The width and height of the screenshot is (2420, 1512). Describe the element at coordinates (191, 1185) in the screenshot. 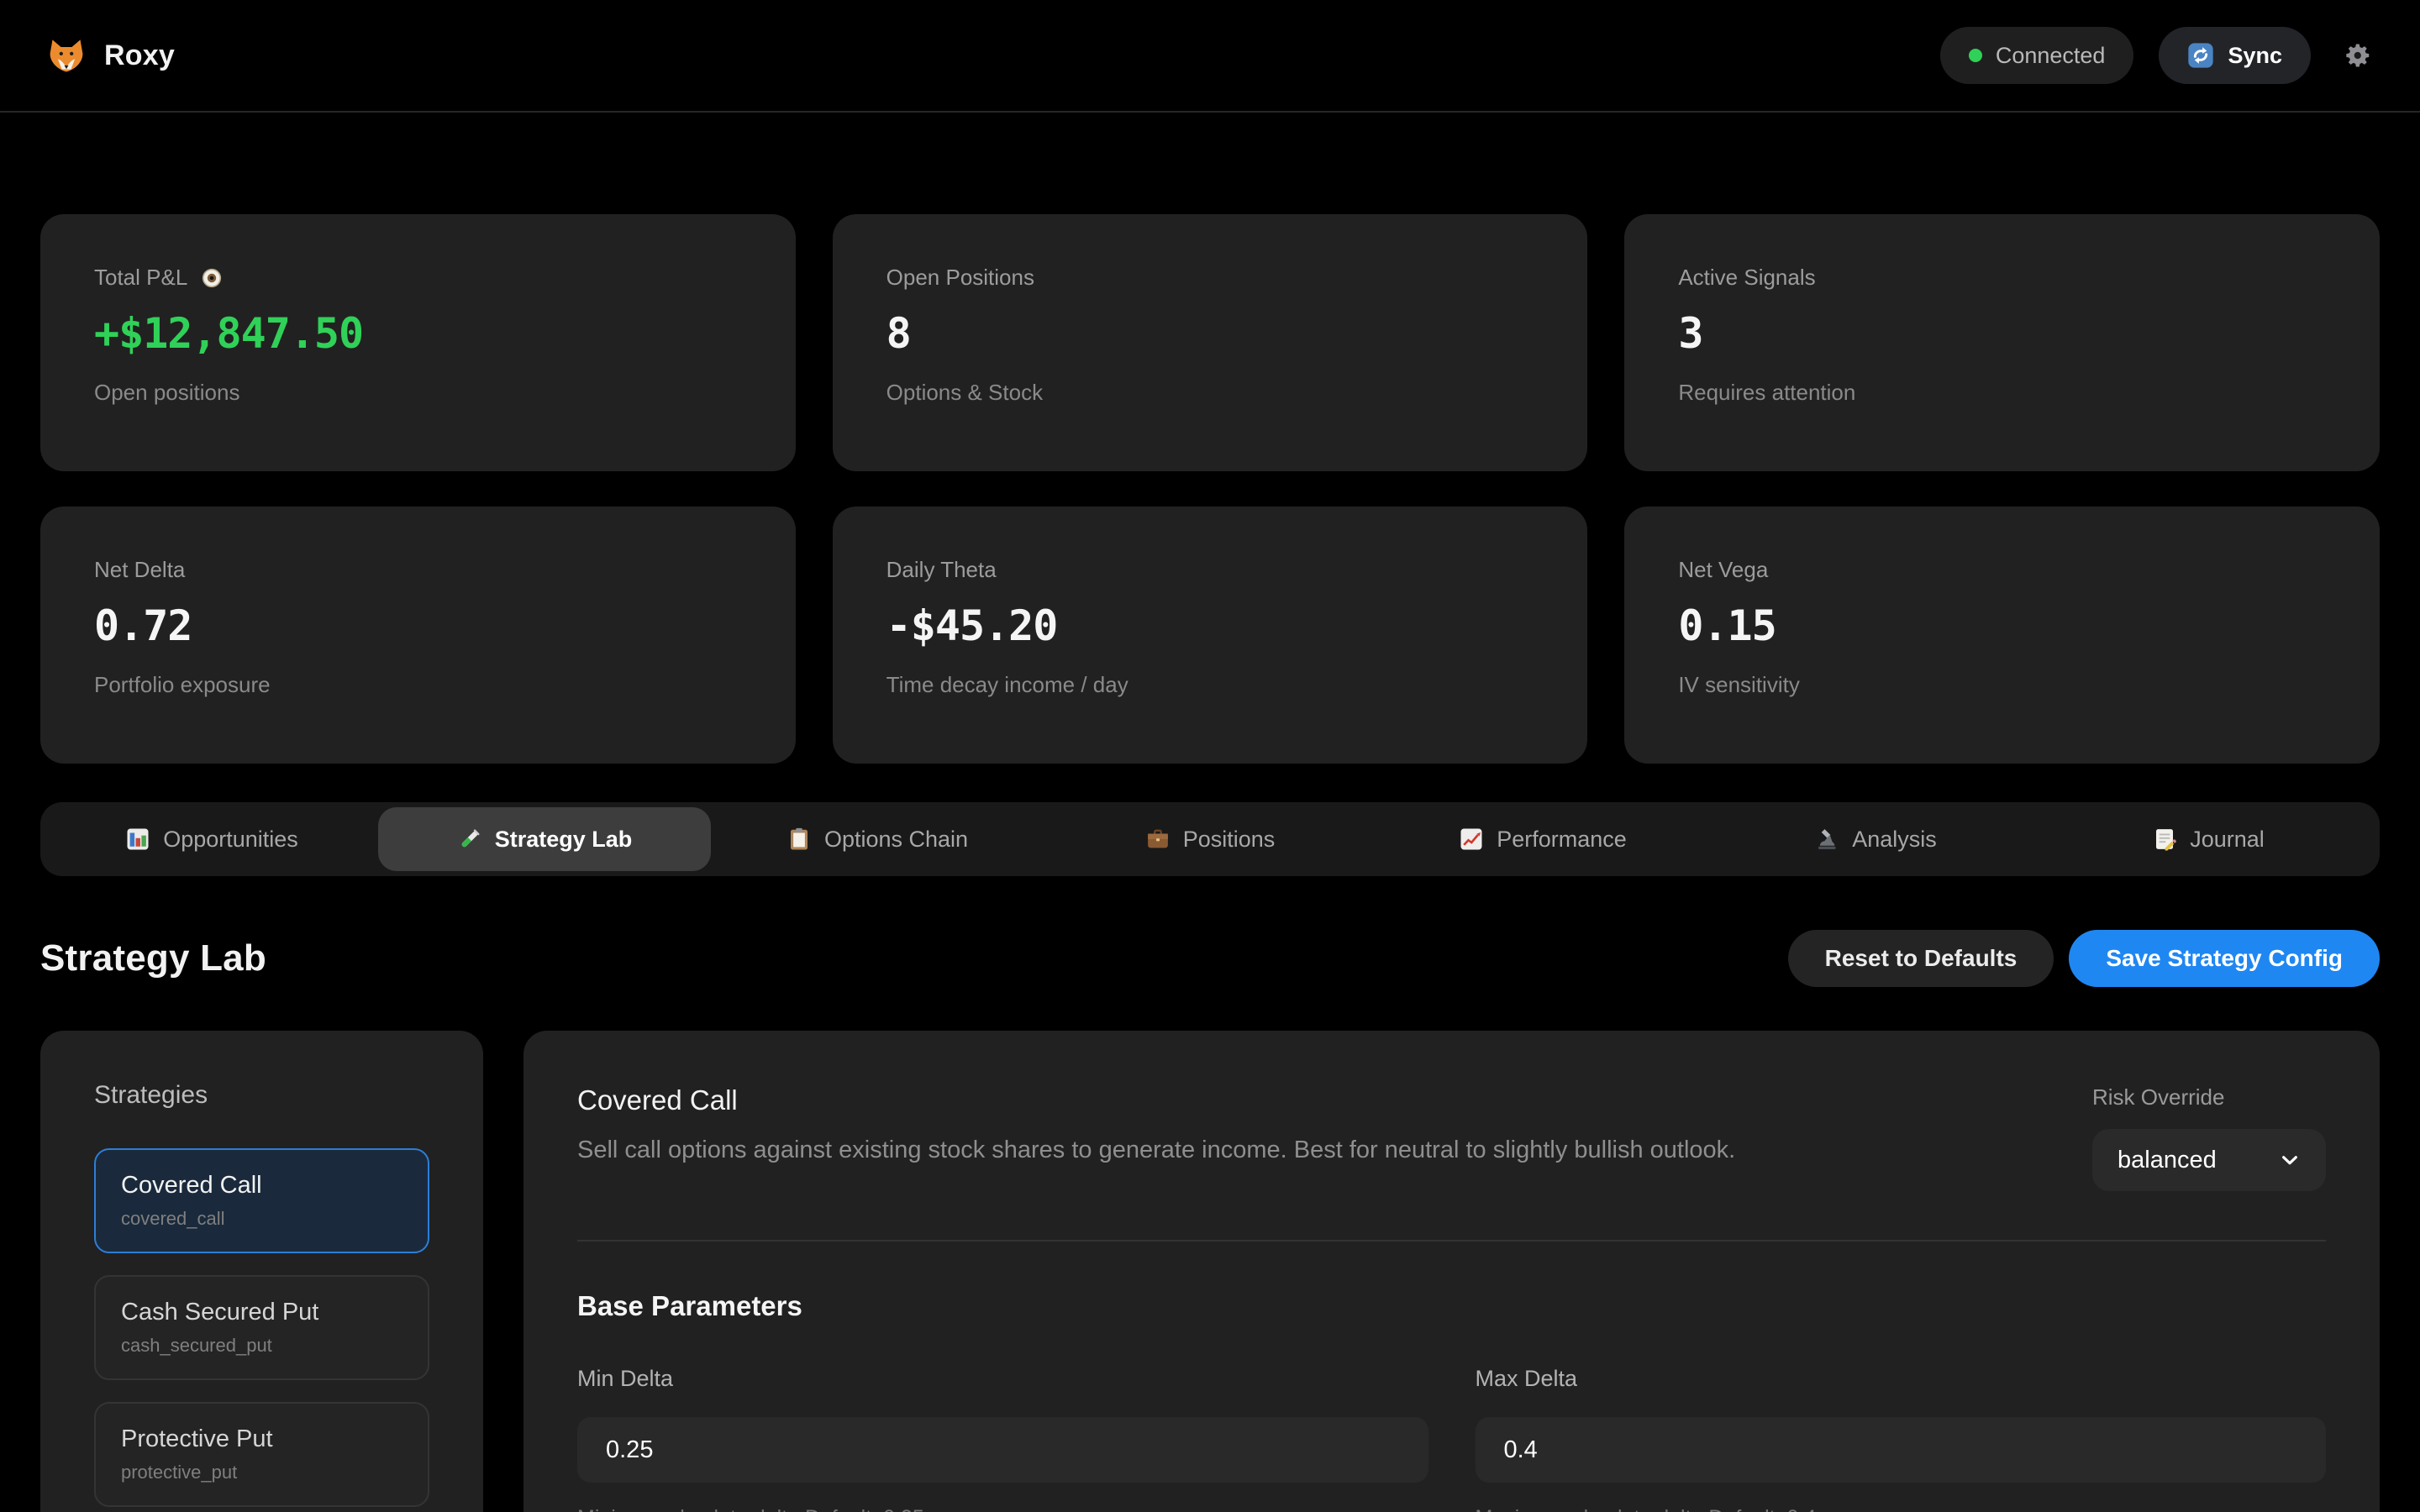

I see `strategy-name: Covered Call` at that location.